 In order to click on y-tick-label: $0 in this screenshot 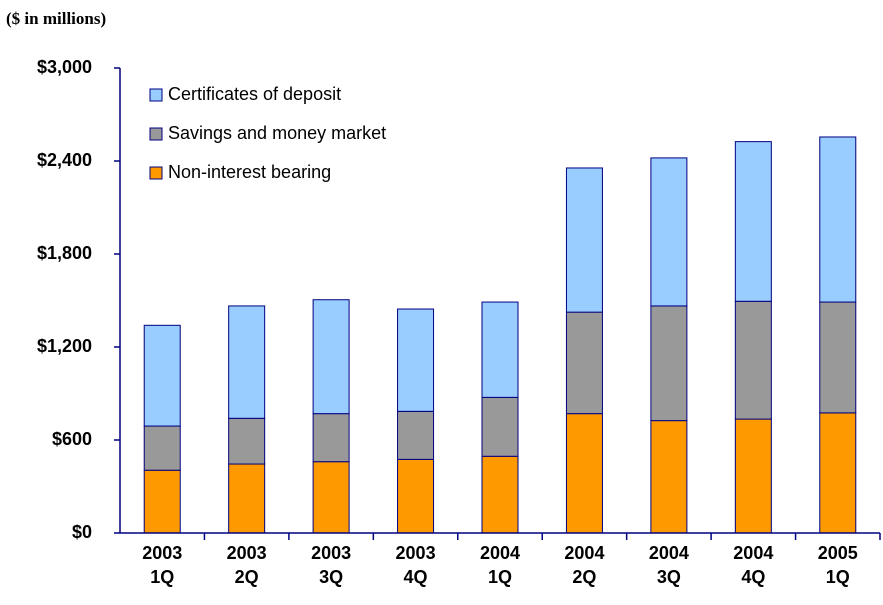, I will do `click(82, 532)`.